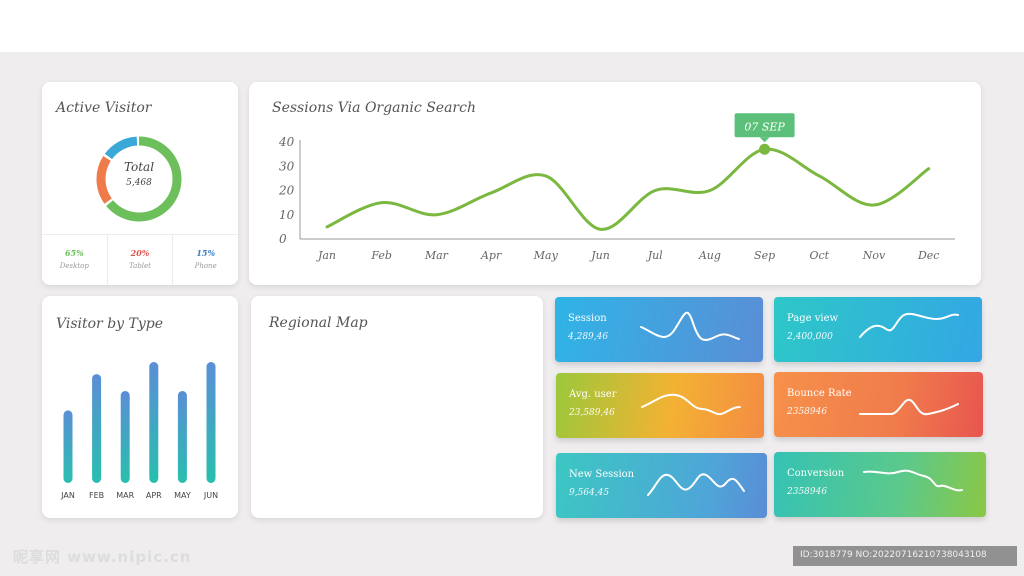 The image size is (1024, 576). I want to click on visitor-by-type-card: Visitor by Type JAN FEB MAR APR MAY JUN, so click(140, 407).